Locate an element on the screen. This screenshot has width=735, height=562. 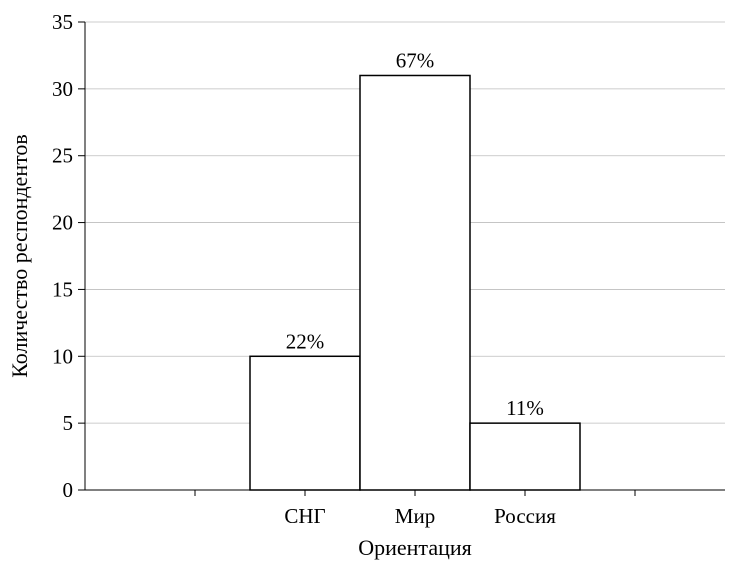
y-tick-label: 5 is located at coordinates (68, 423).